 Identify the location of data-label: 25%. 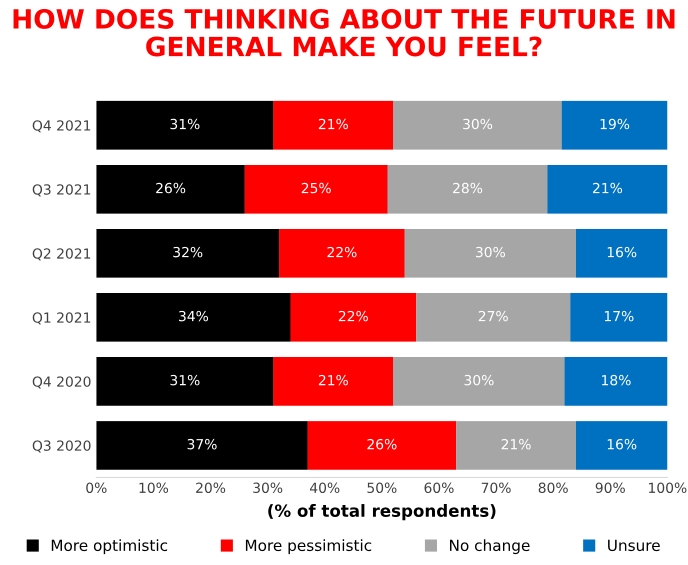
(316, 188).